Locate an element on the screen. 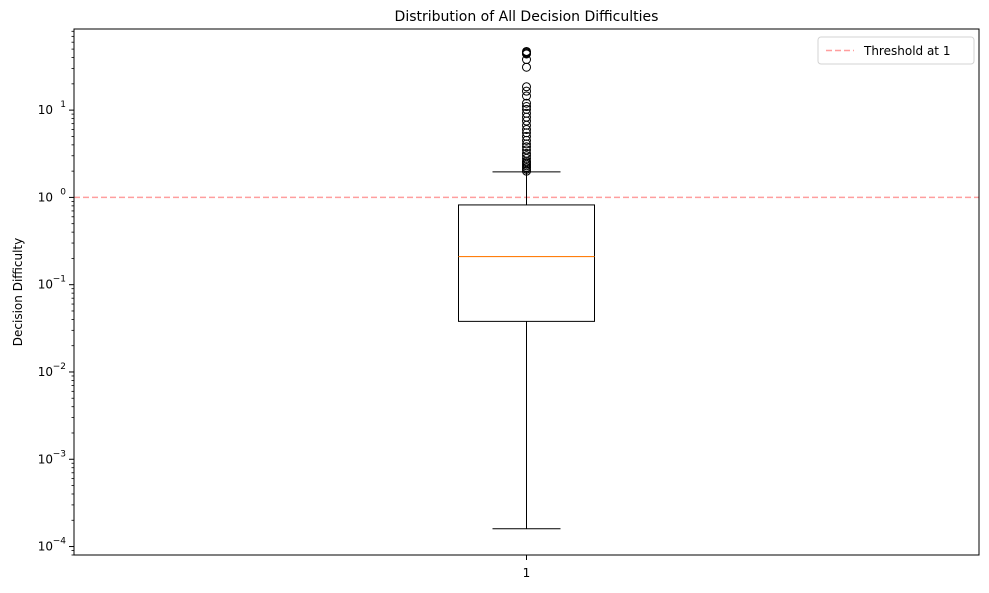 The width and height of the screenshot is (989, 593). y-tick-exponent: −4 is located at coordinates (60, 542).